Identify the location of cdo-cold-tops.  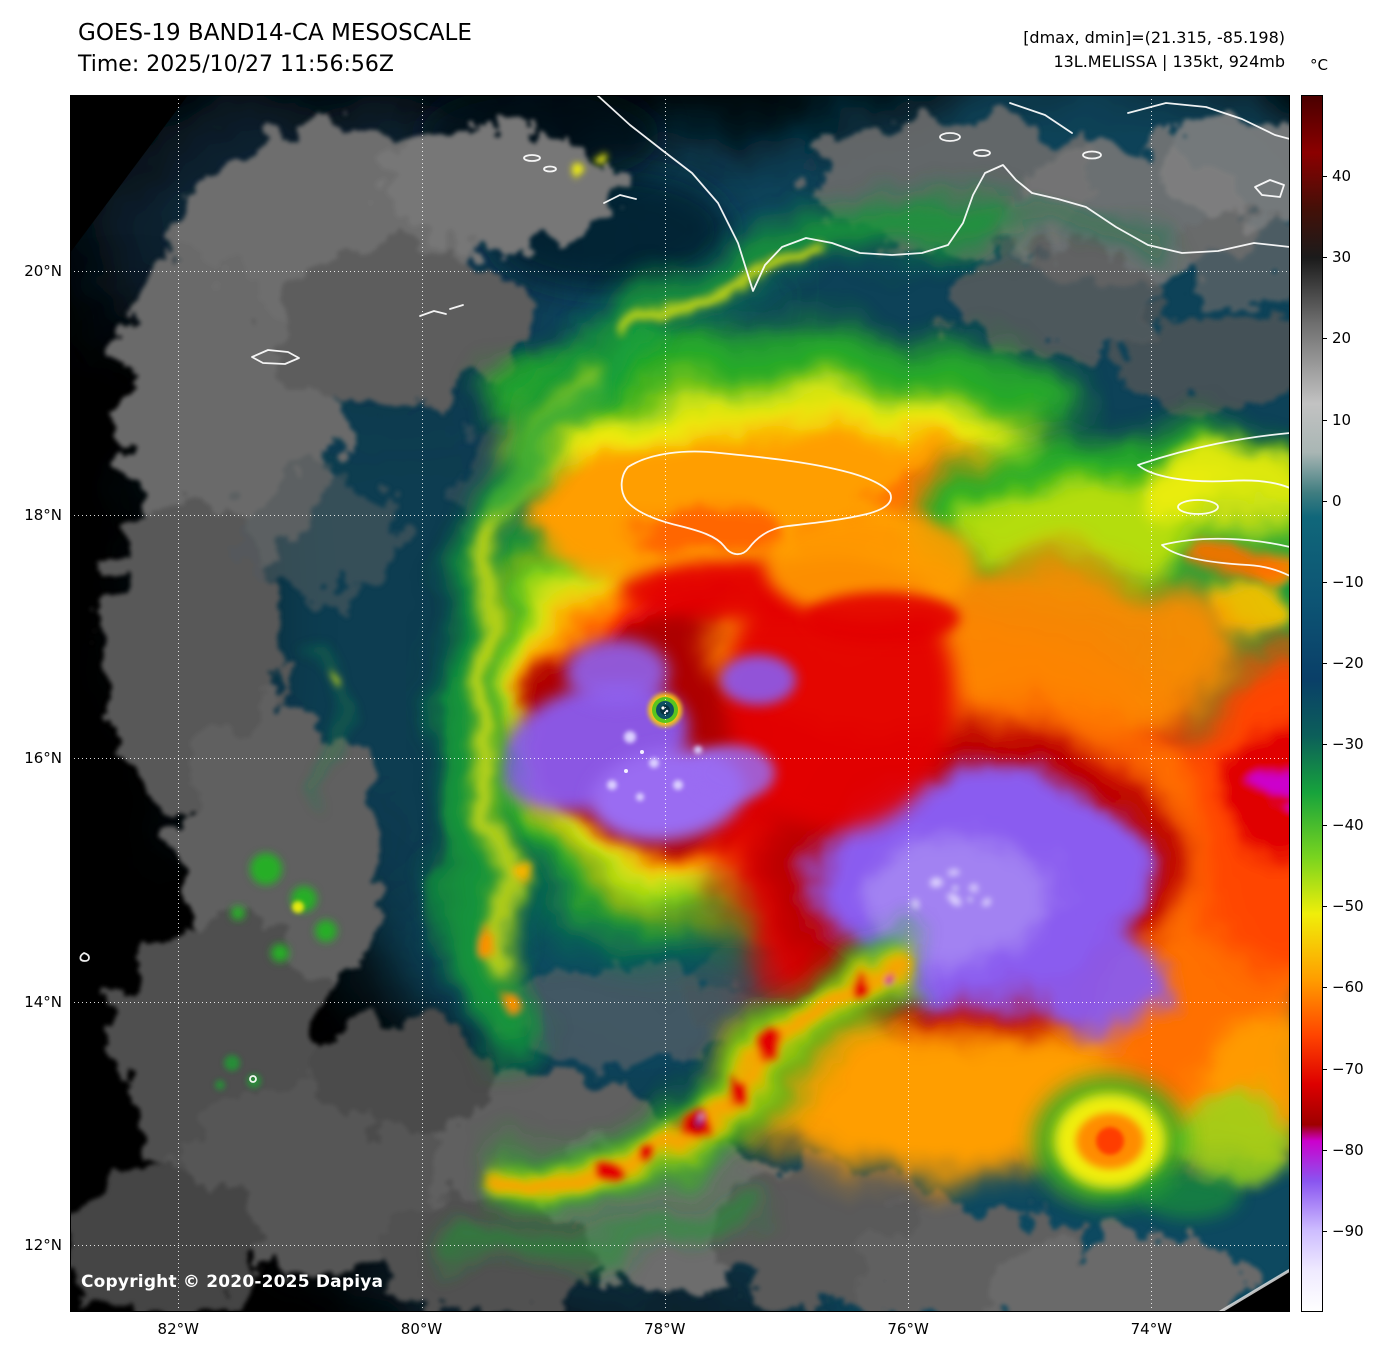
(646, 740).